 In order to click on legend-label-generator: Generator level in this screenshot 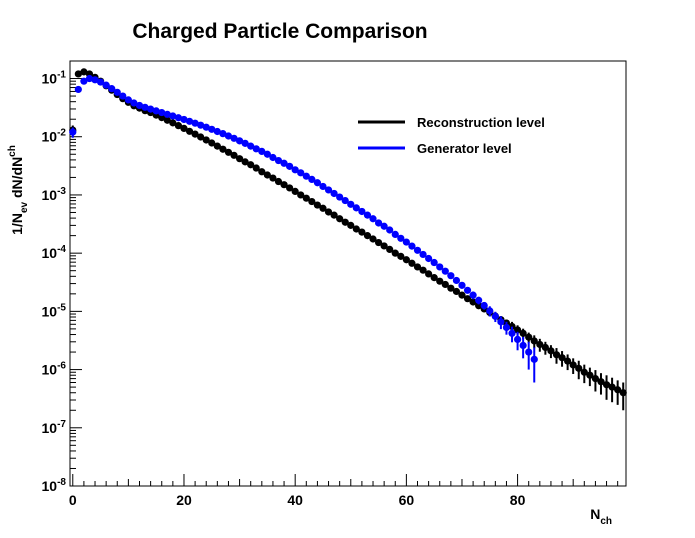, I will do `click(464, 148)`.